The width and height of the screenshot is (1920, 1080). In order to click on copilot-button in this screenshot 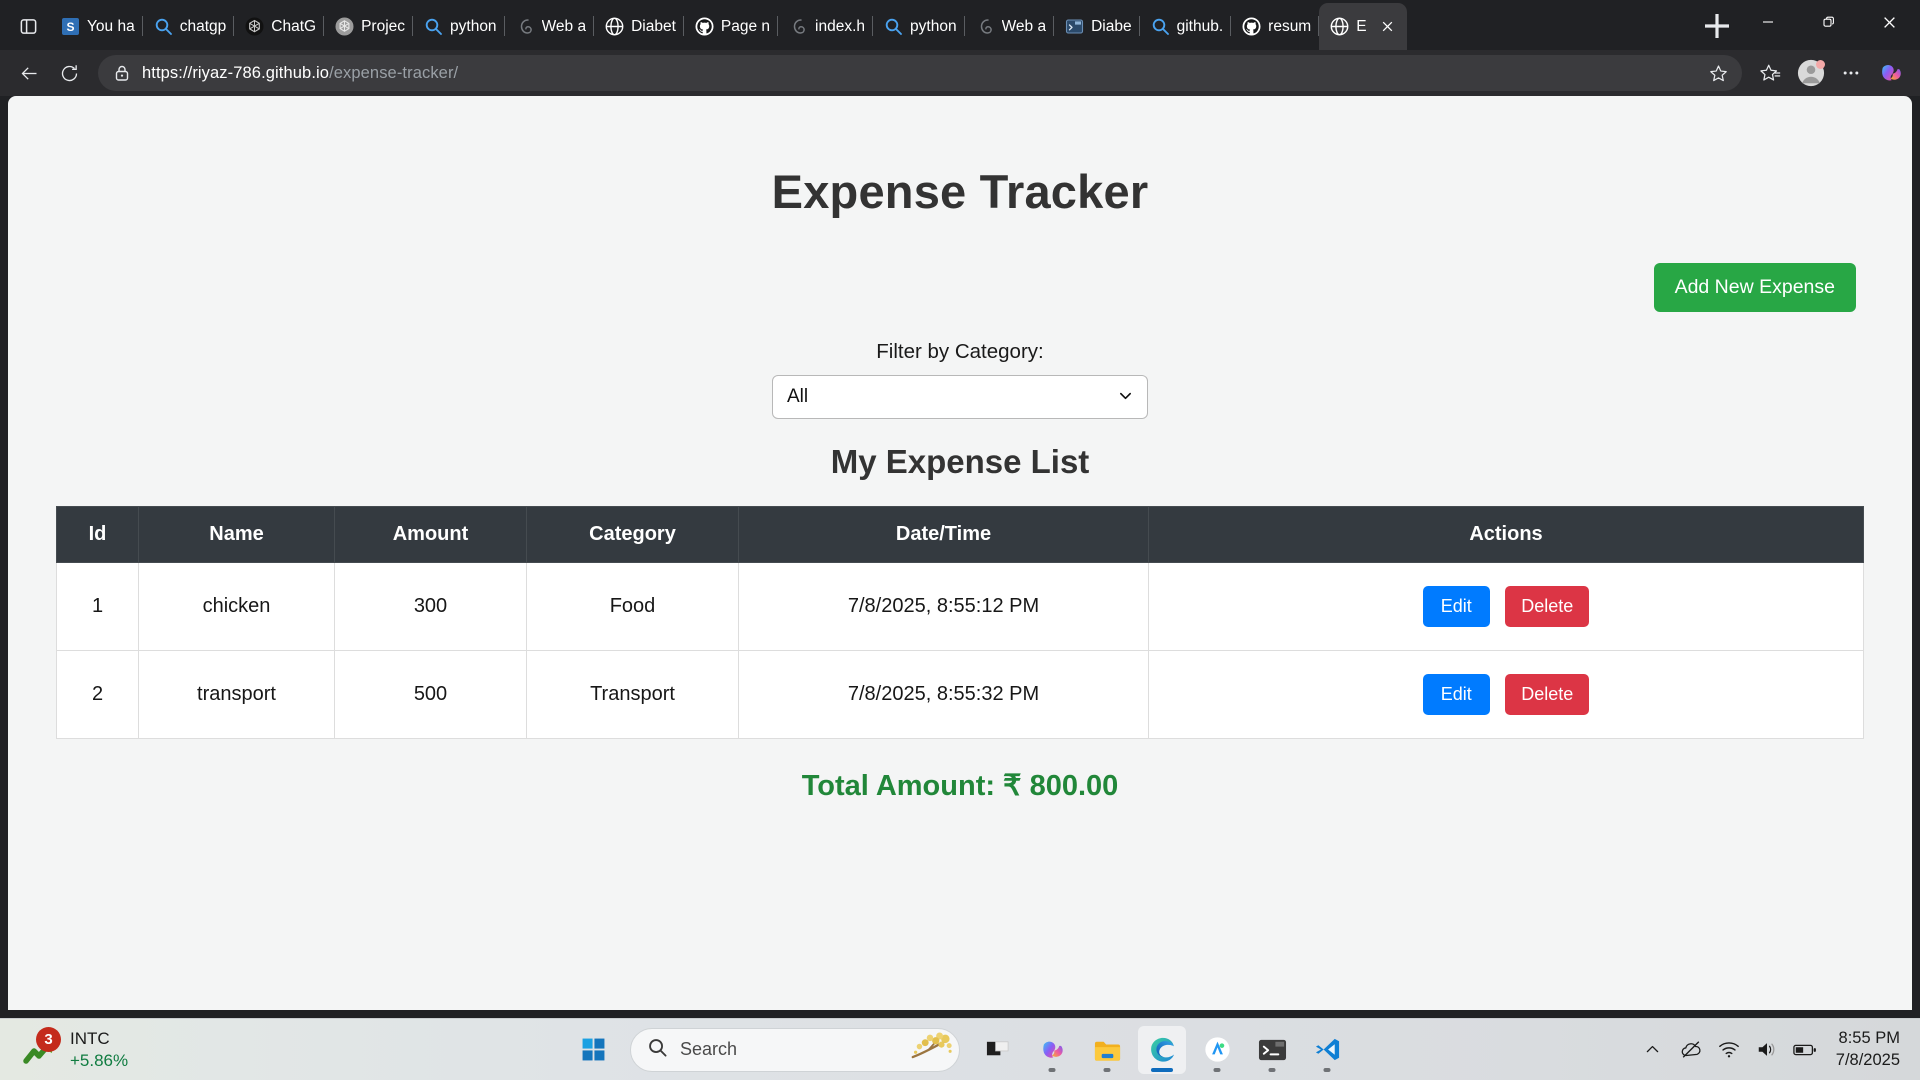, I will do `click(1891, 73)`.